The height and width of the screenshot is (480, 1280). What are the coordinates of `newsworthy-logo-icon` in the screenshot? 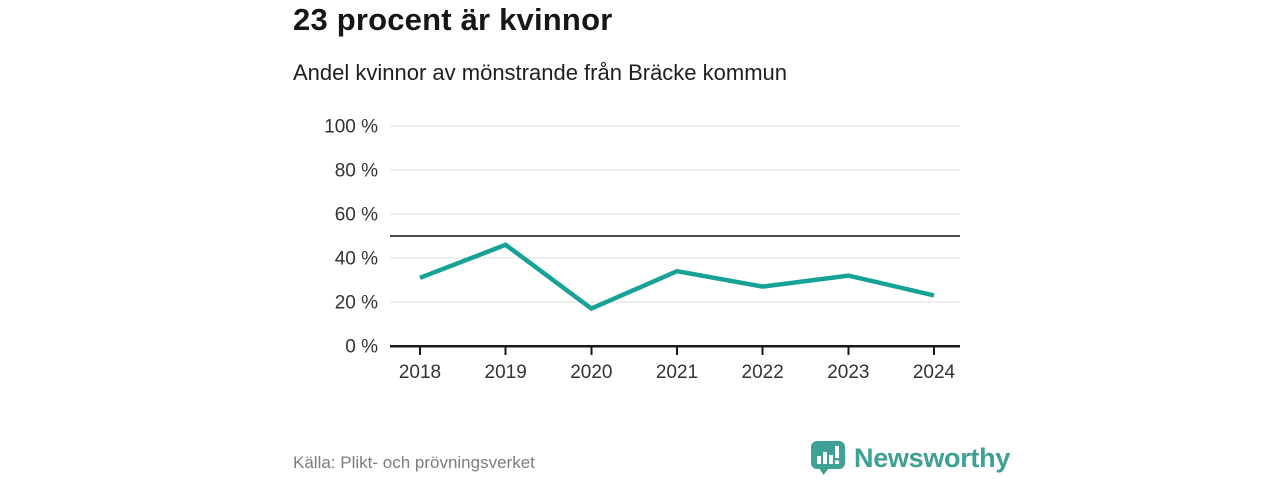 It's located at (828, 458).